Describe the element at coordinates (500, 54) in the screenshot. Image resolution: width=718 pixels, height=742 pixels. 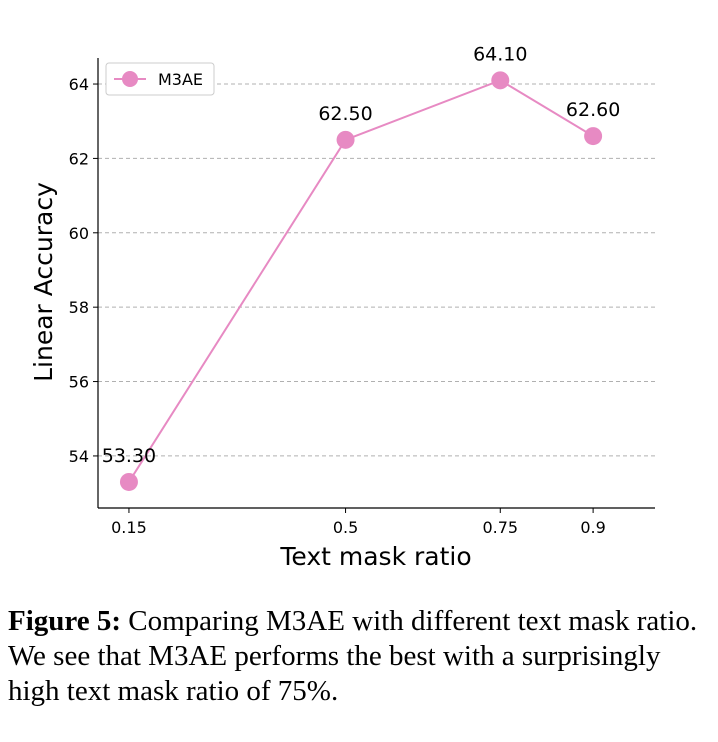
I see `data-label: 64.10` at that location.